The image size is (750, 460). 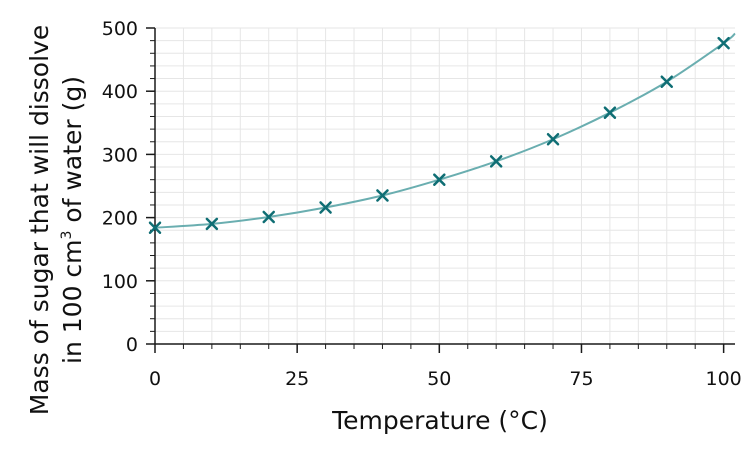 I want to click on x-tick-label: 100, so click(x=723, y=379).